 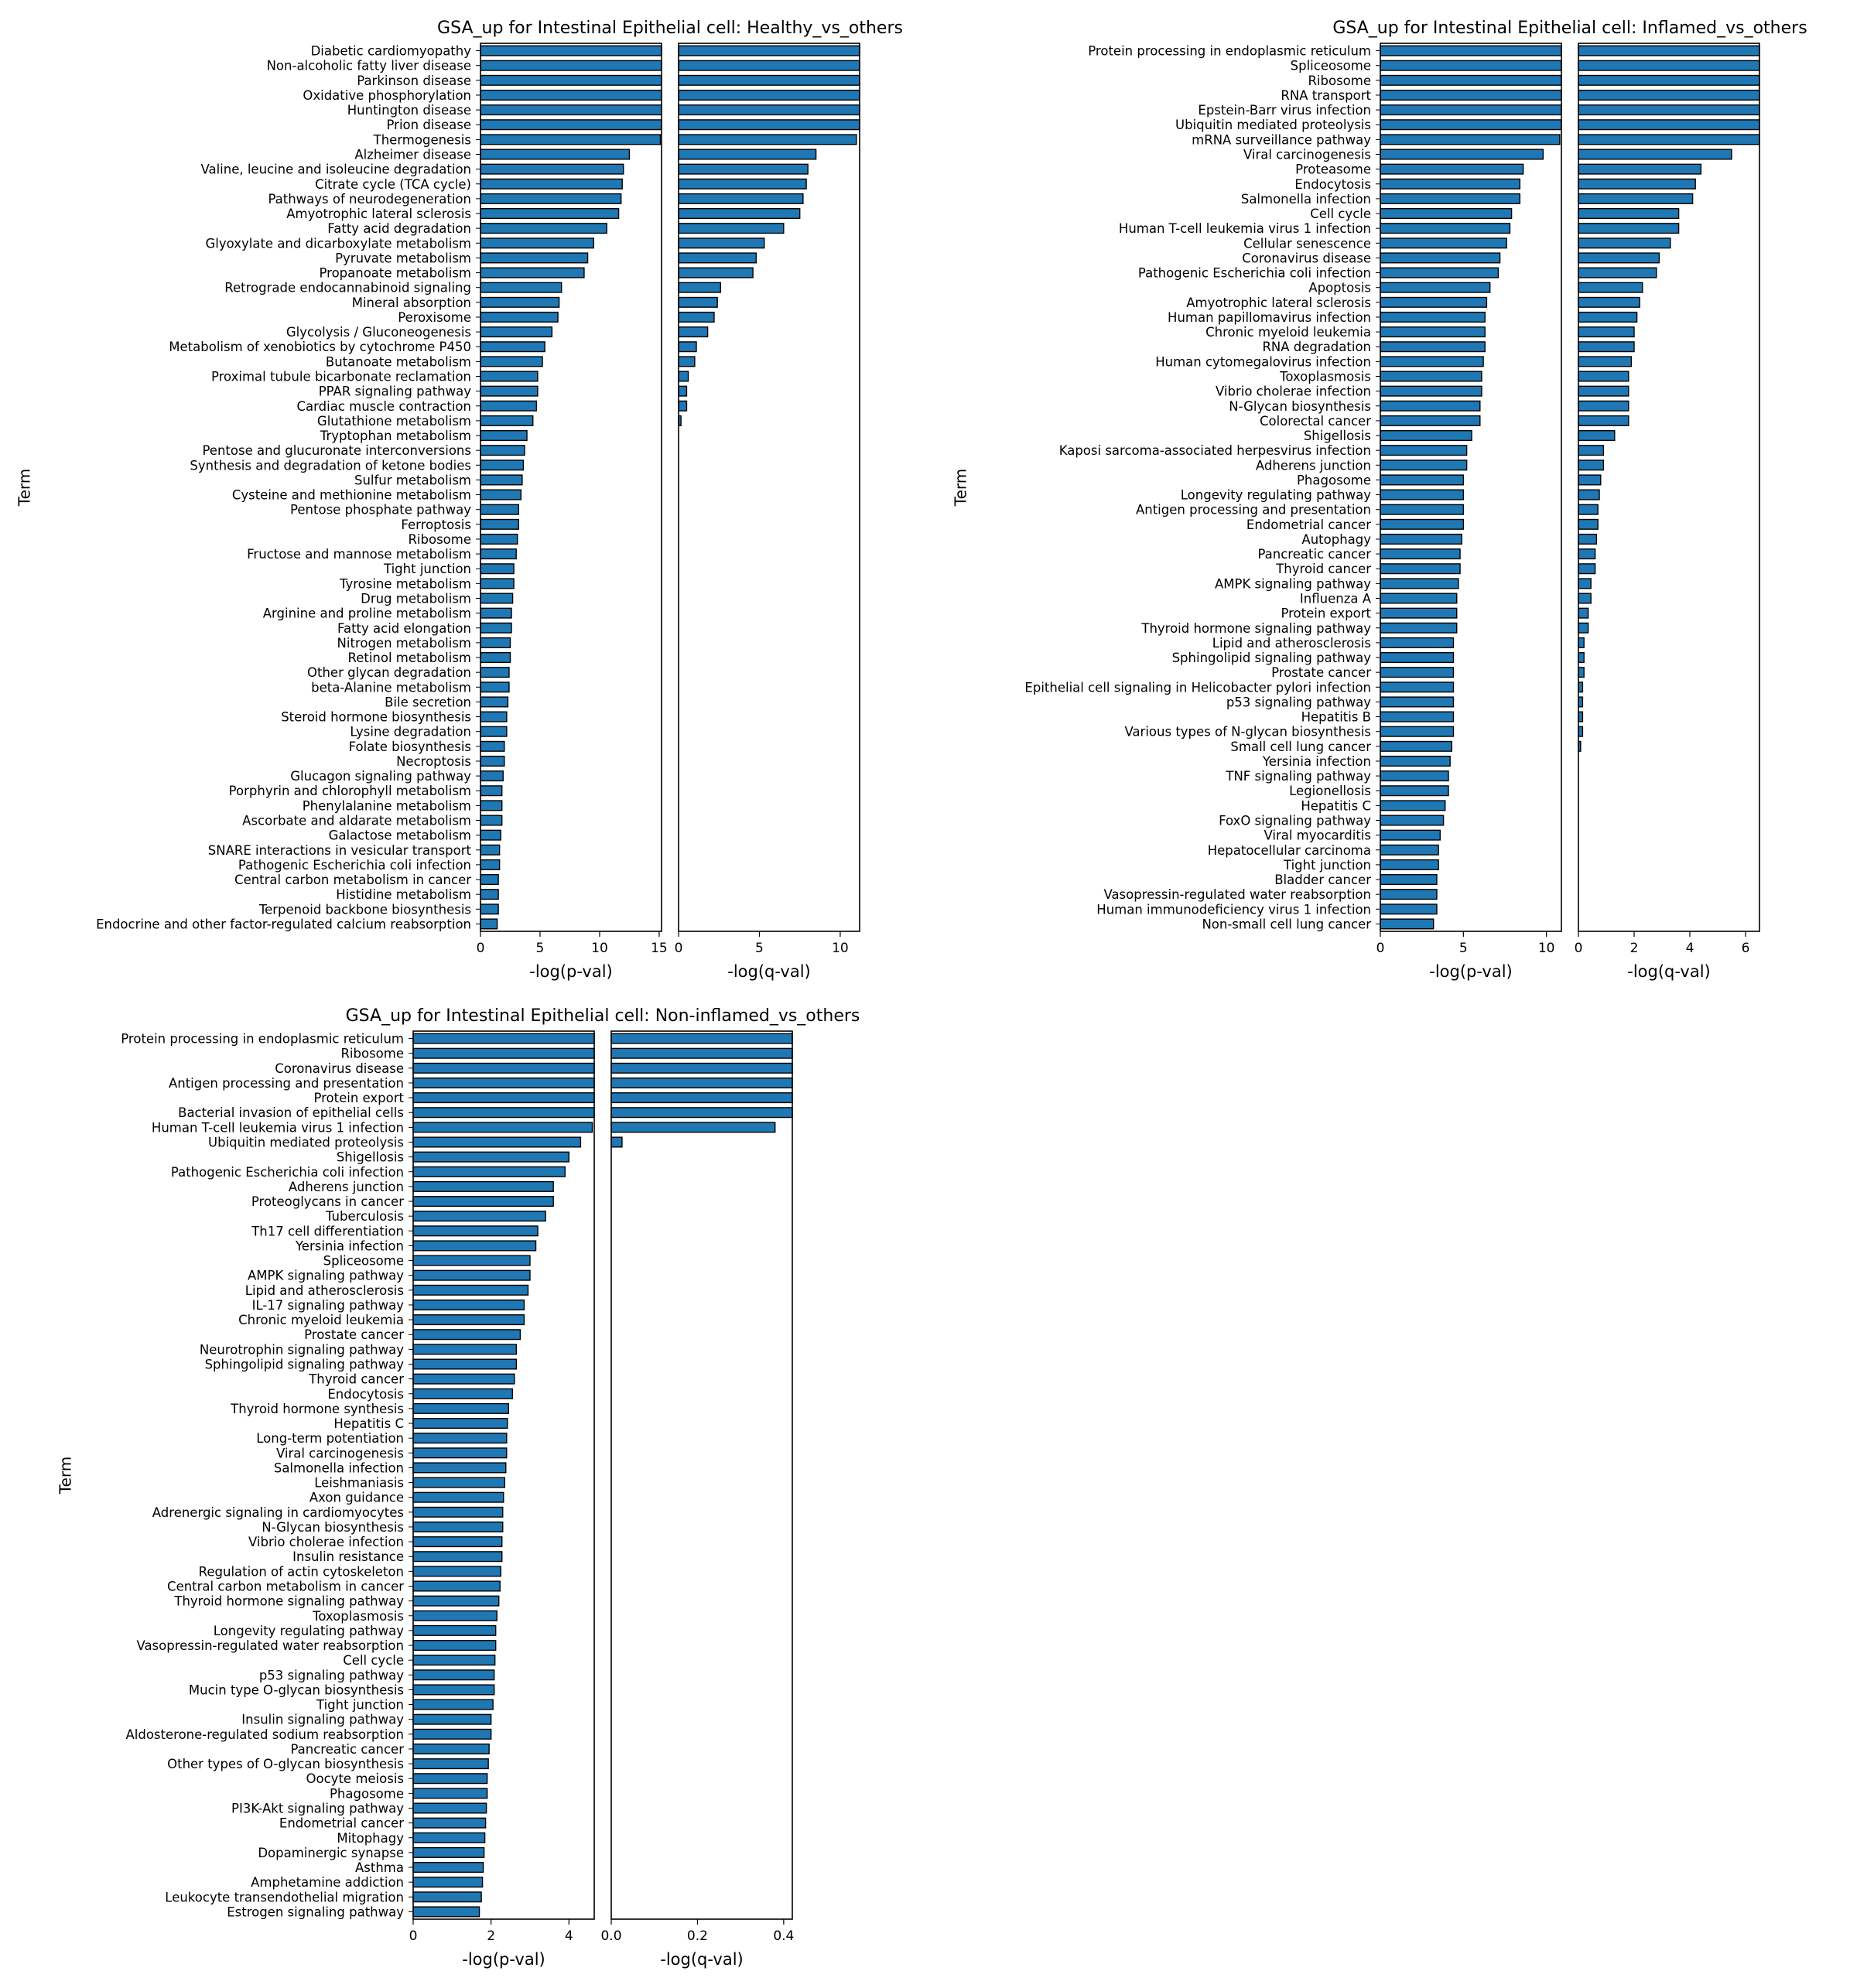 What do you see at coordinates (301, 1572) in the screenshot?
I see `category-label: Regulation of actin cytoskeleton` at bounding box center [301, 1572].